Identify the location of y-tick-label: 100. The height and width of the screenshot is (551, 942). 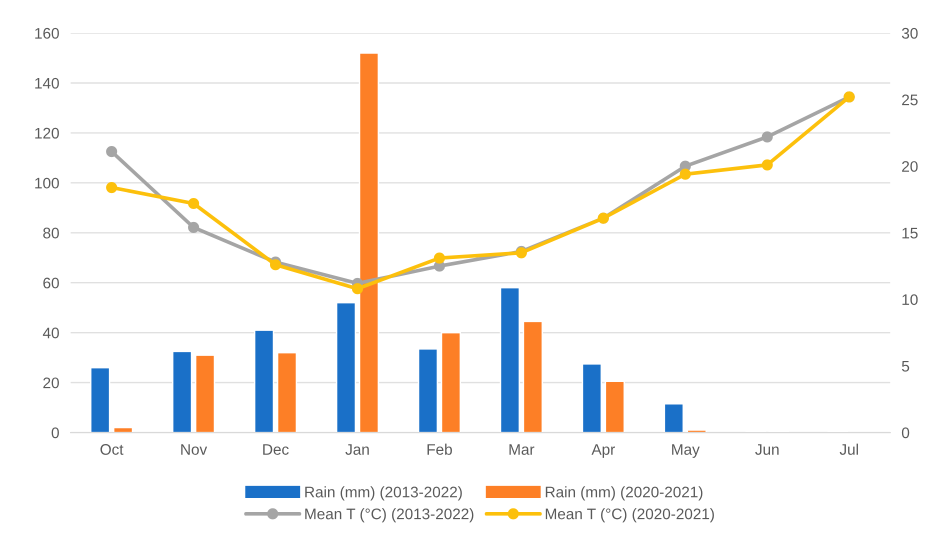
(47, 183).